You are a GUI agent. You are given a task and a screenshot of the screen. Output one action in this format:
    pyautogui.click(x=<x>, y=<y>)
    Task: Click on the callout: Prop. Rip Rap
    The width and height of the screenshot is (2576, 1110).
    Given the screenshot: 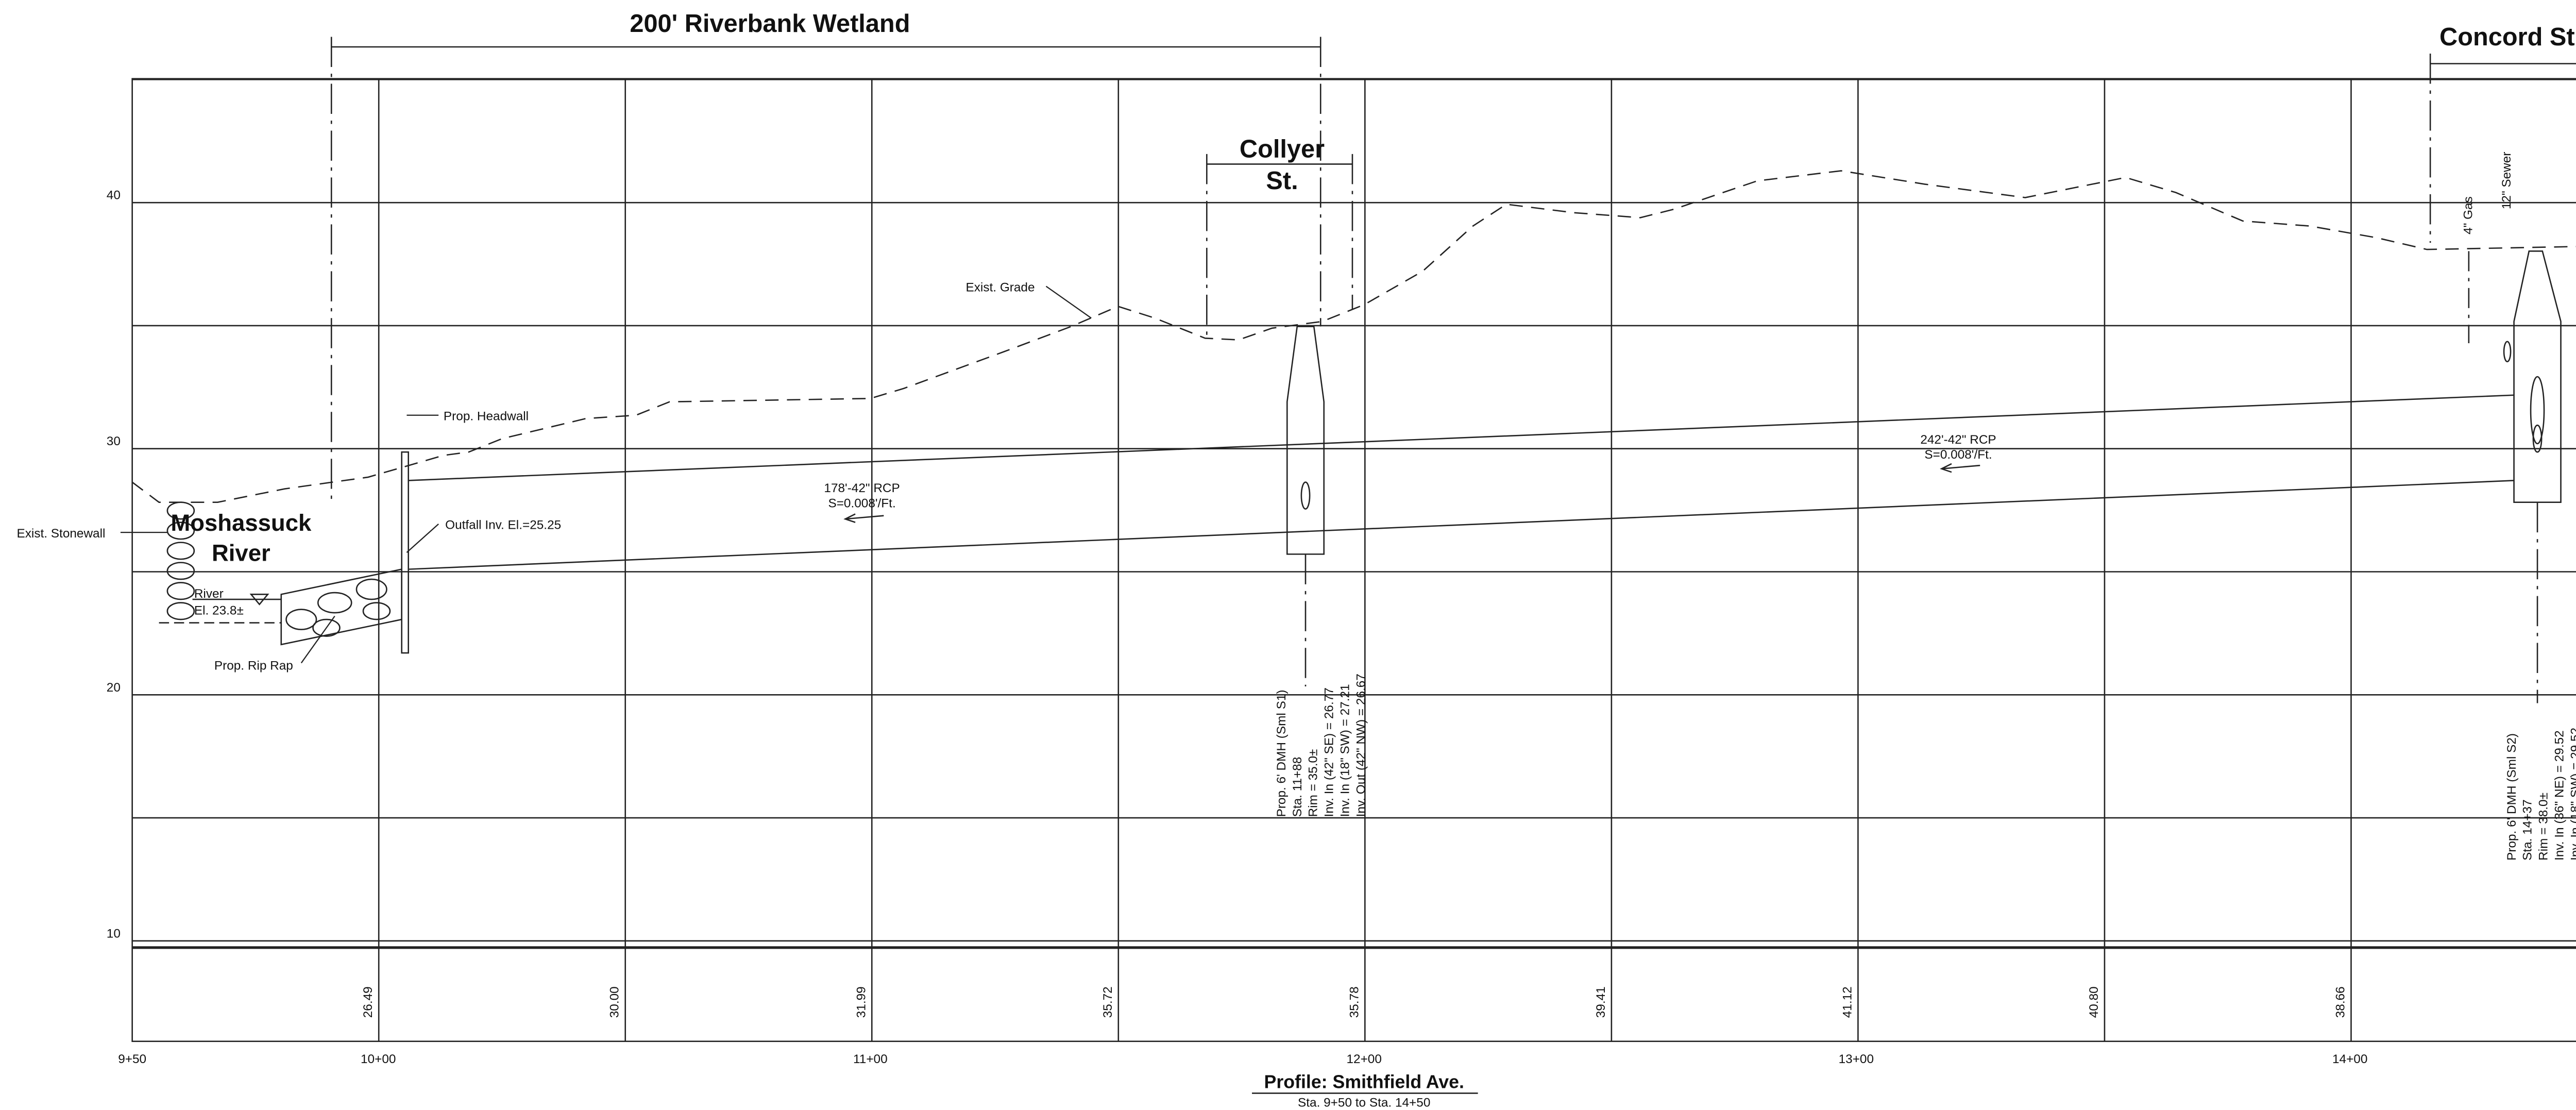 What is the action you would take?
    pyautogui.click(x=253, y=666)
    